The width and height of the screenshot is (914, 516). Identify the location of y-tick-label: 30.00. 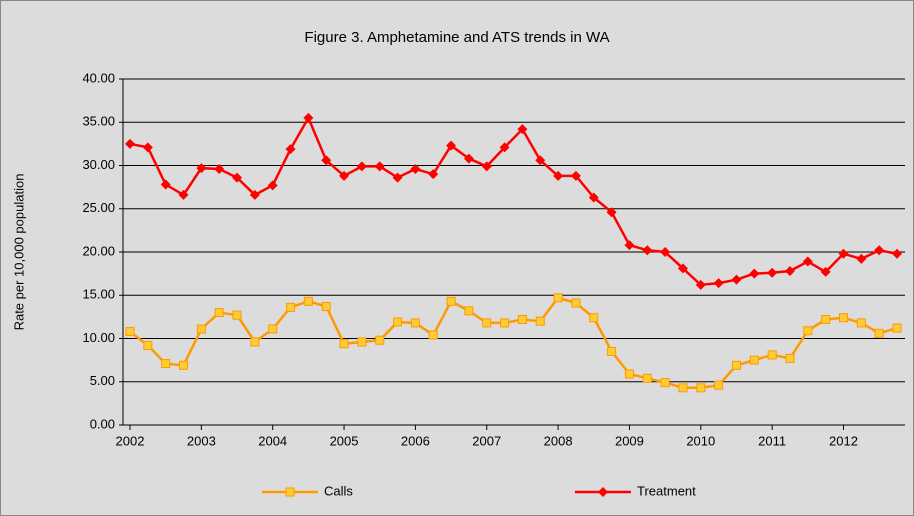
(98, 164).